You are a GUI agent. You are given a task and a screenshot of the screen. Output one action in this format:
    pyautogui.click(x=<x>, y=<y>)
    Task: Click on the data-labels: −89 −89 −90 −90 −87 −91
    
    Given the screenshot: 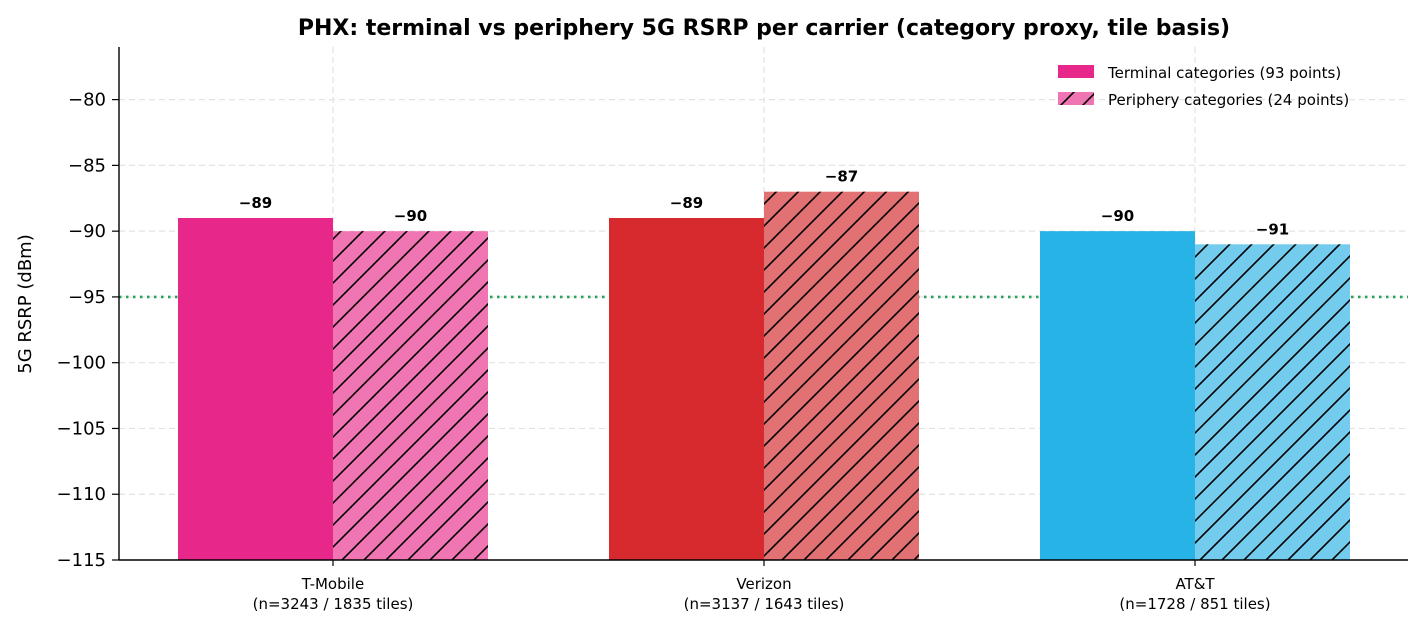 What is the action you would take?
    pyautogui.click(x=764, y=203)
    